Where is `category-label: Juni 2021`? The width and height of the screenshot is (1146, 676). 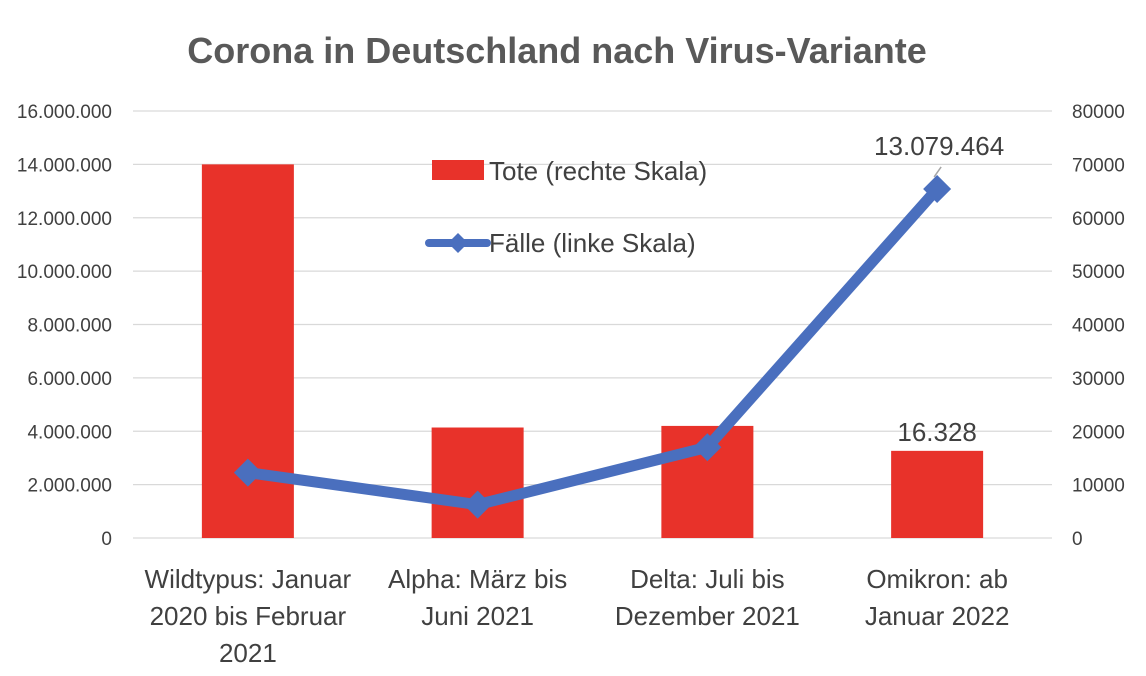
category-label: Juni 2021 is located at coordinates (477, 616).